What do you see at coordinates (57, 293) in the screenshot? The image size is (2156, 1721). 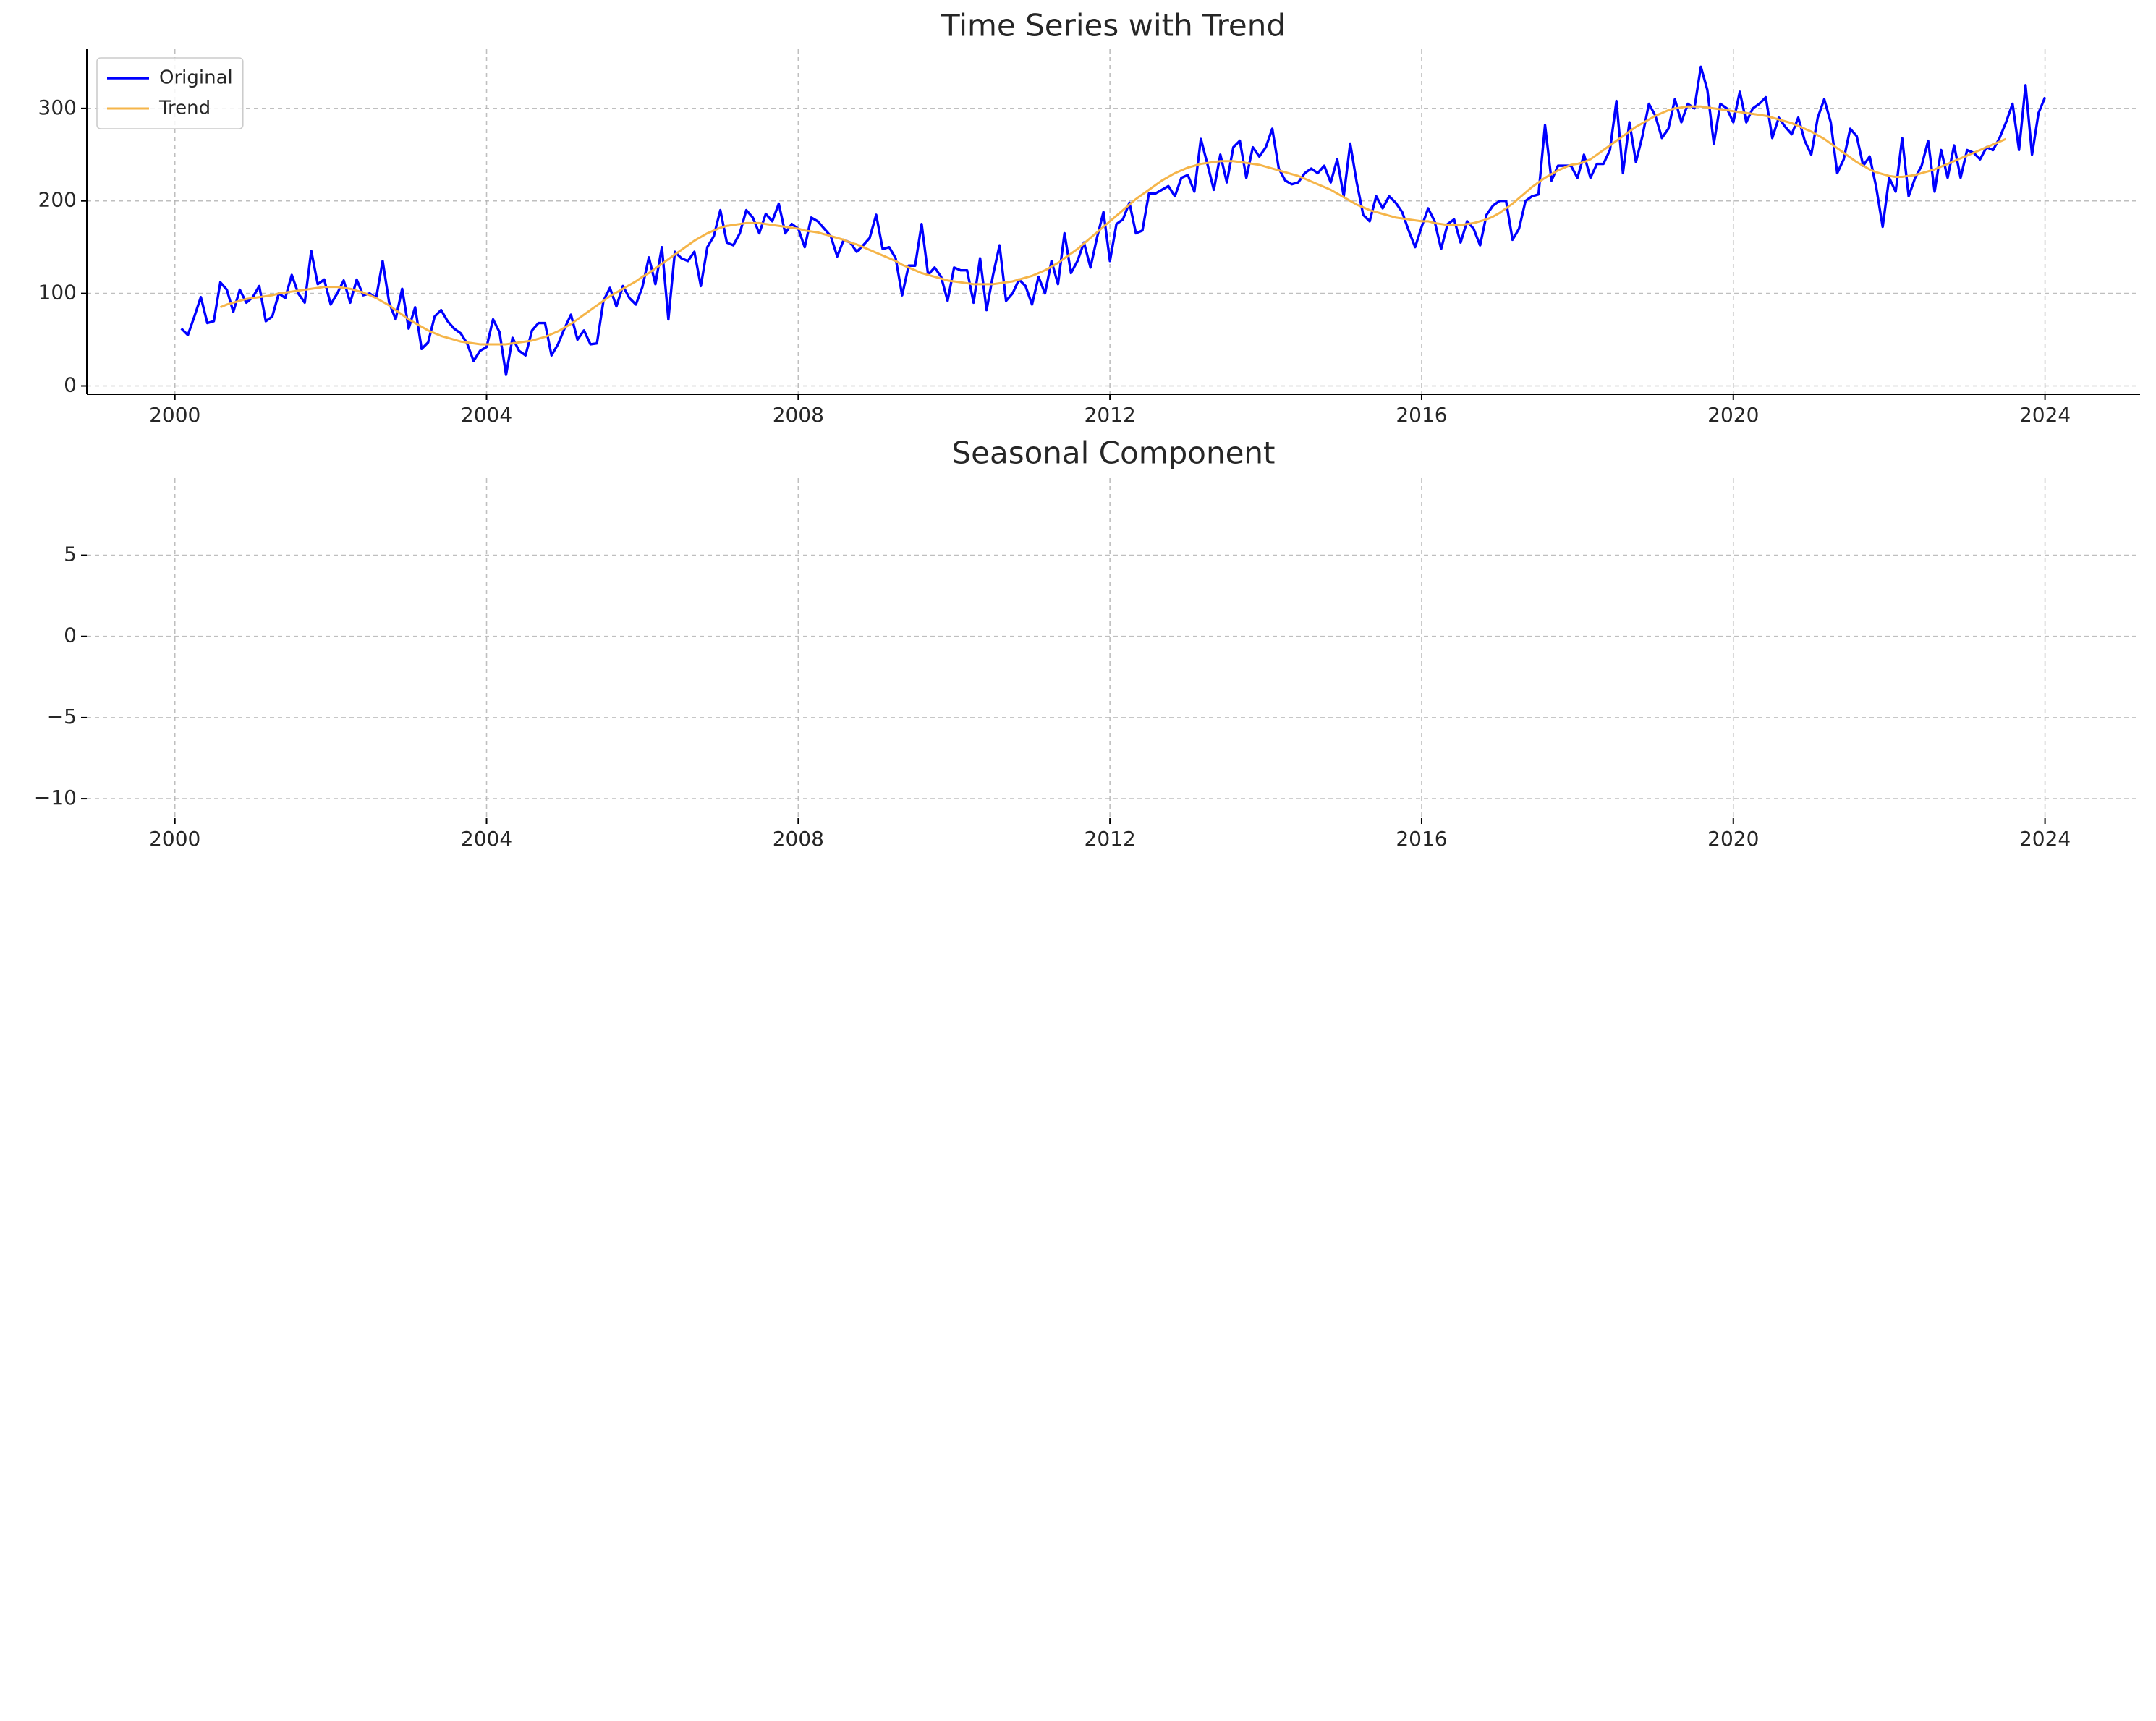 I see `y-tick-label: 100` at bounding box center [57, 293].